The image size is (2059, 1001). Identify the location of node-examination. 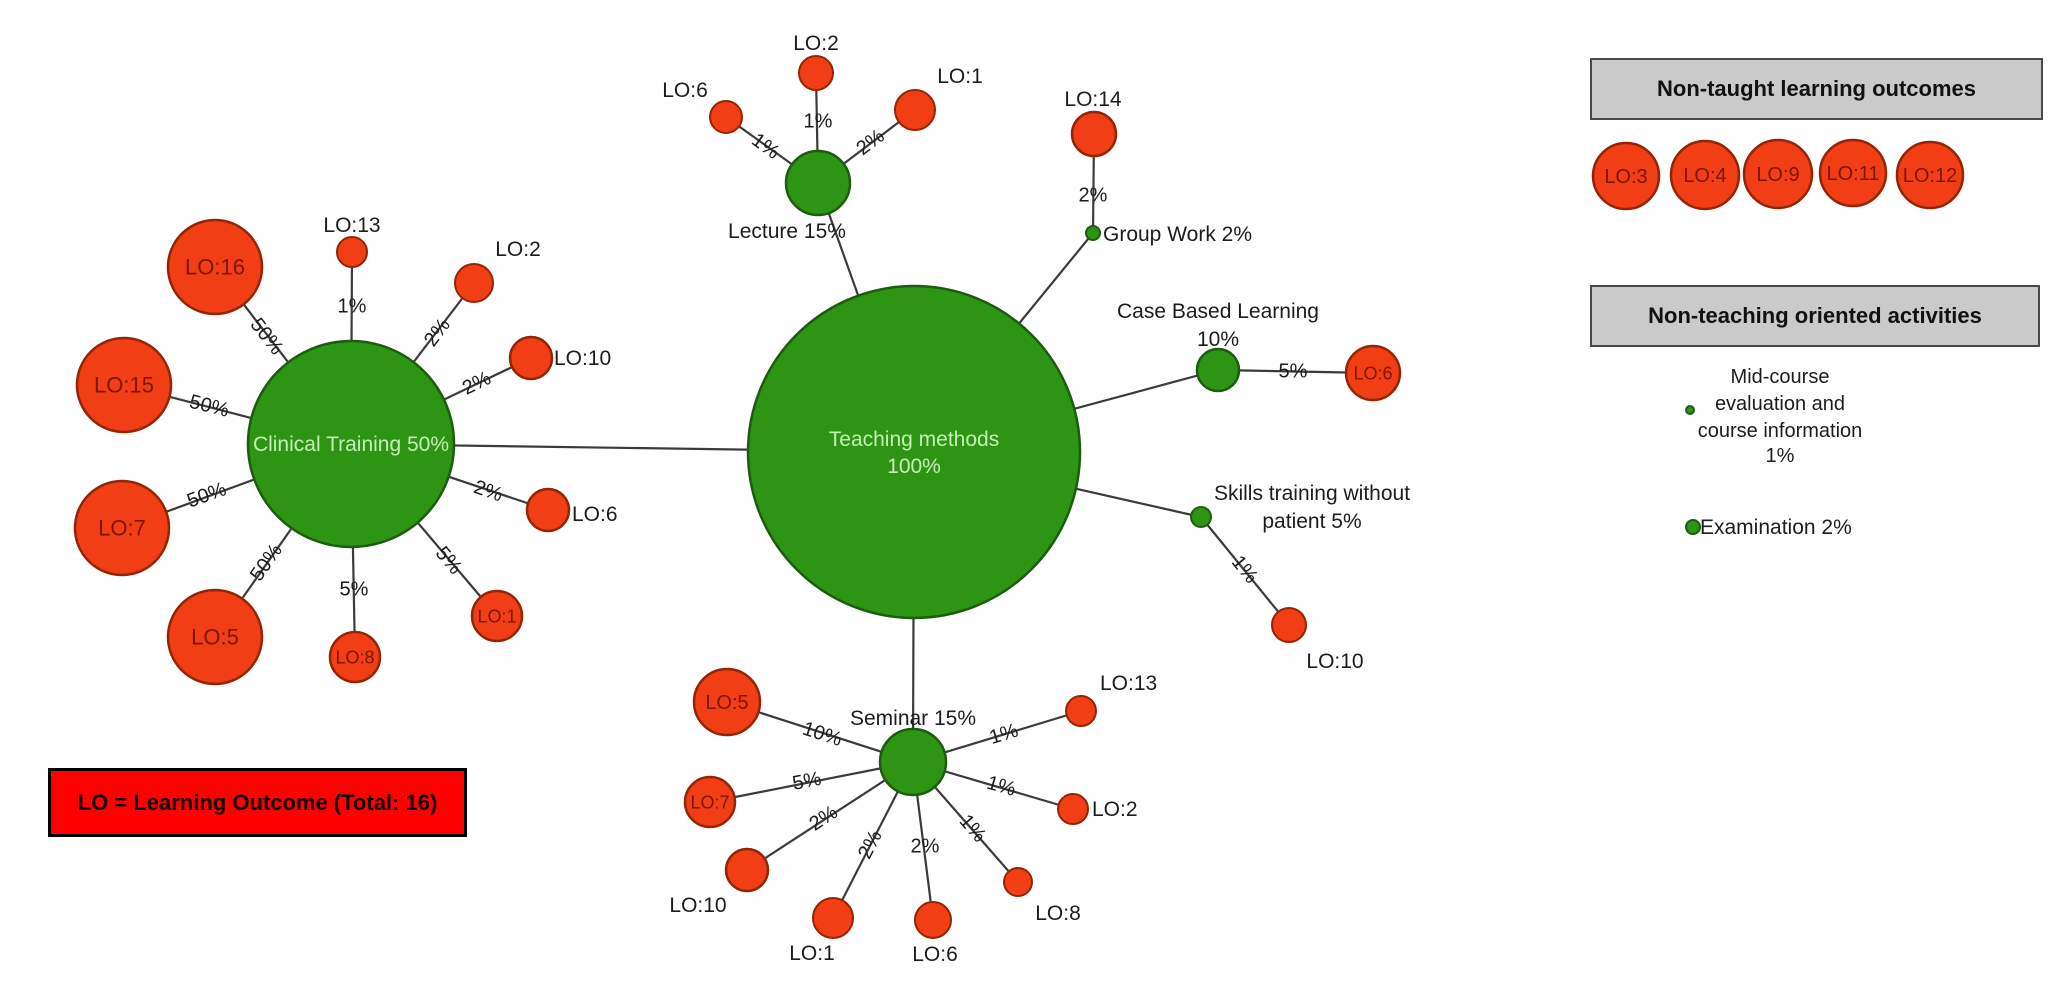
(1693, 527).